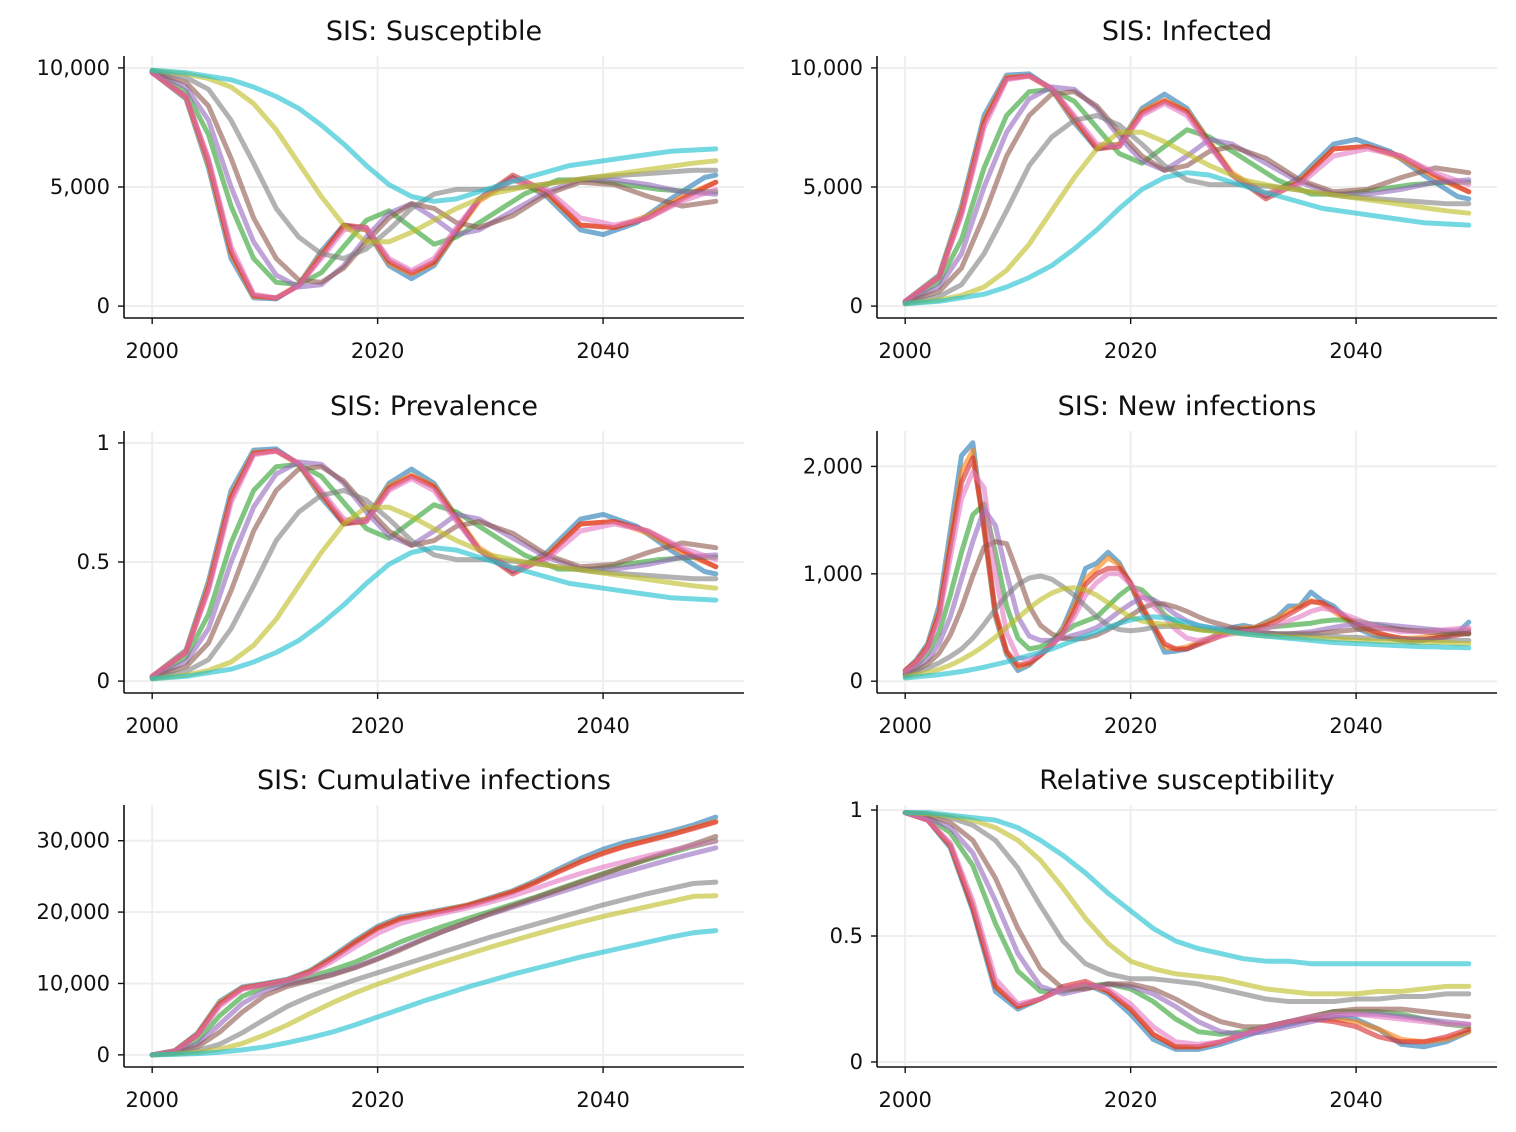 The width and height of the screenshot is (1516, 1132). Describe the element at coordinates (434, 780) in the screenshot. I see `chart-title: SIS: Cumulative infections` at that location.